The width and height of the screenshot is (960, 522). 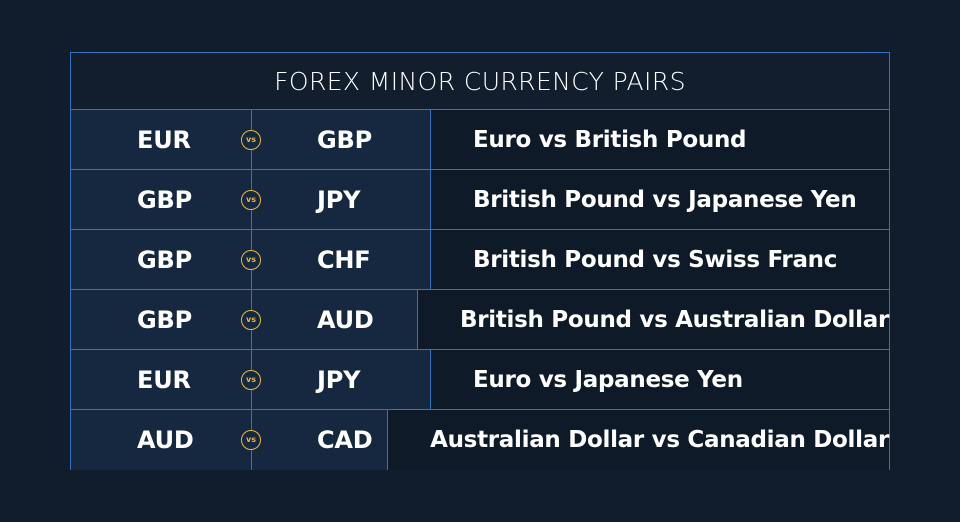 I want to click on table-row: EUR vs JPY Euro vs Japanese Yen, so click(x=480, y=380).